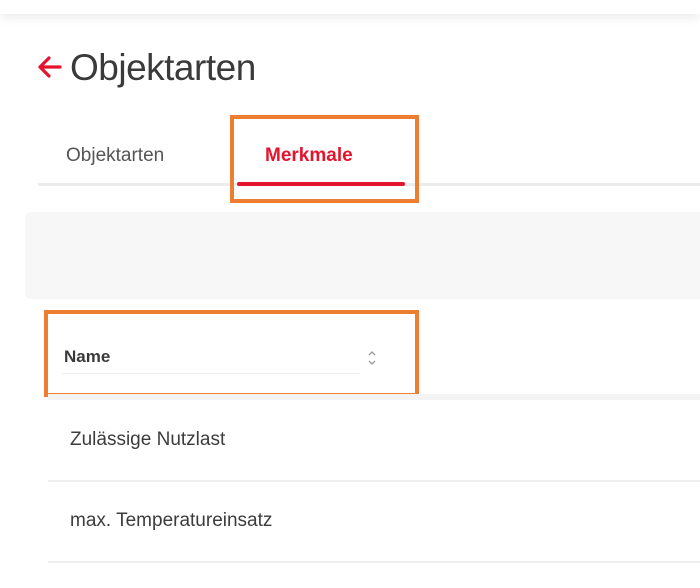  I want to click on active-tab-indicator, so click(321, 184).